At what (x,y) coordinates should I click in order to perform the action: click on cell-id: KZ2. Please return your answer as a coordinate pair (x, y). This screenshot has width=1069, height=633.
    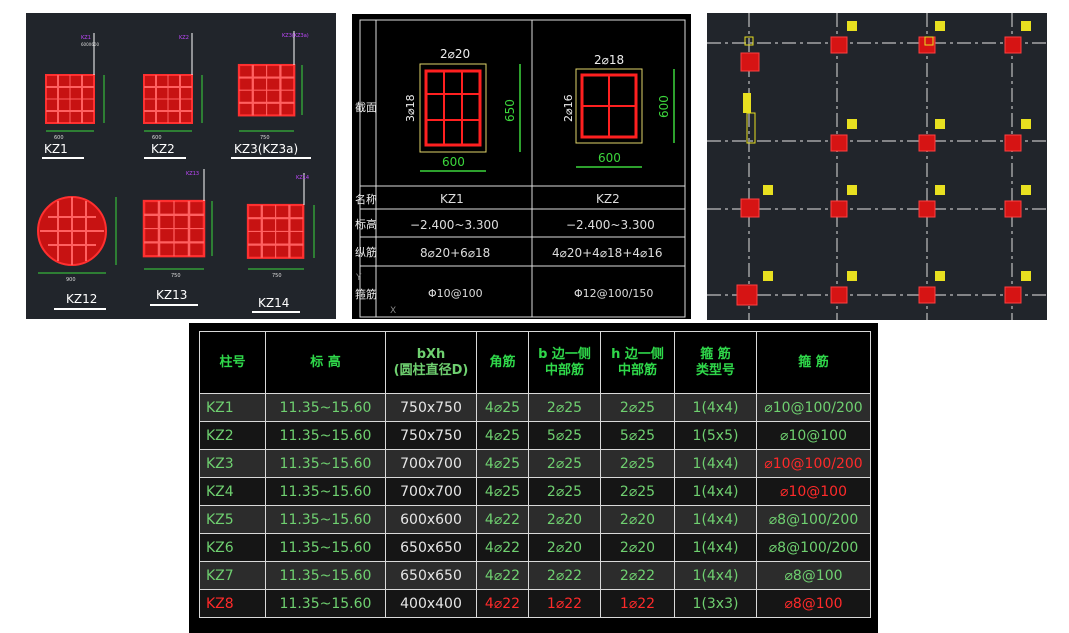
    Looking at the image, I should click on (232, 435).